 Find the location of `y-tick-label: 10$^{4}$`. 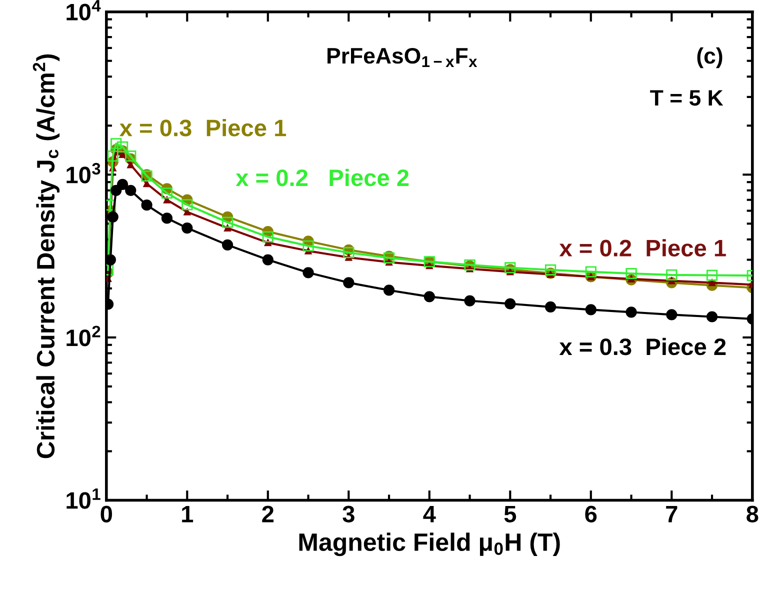

y-tick-label: 10$^{4}$ is located at coordinates (83, 10).